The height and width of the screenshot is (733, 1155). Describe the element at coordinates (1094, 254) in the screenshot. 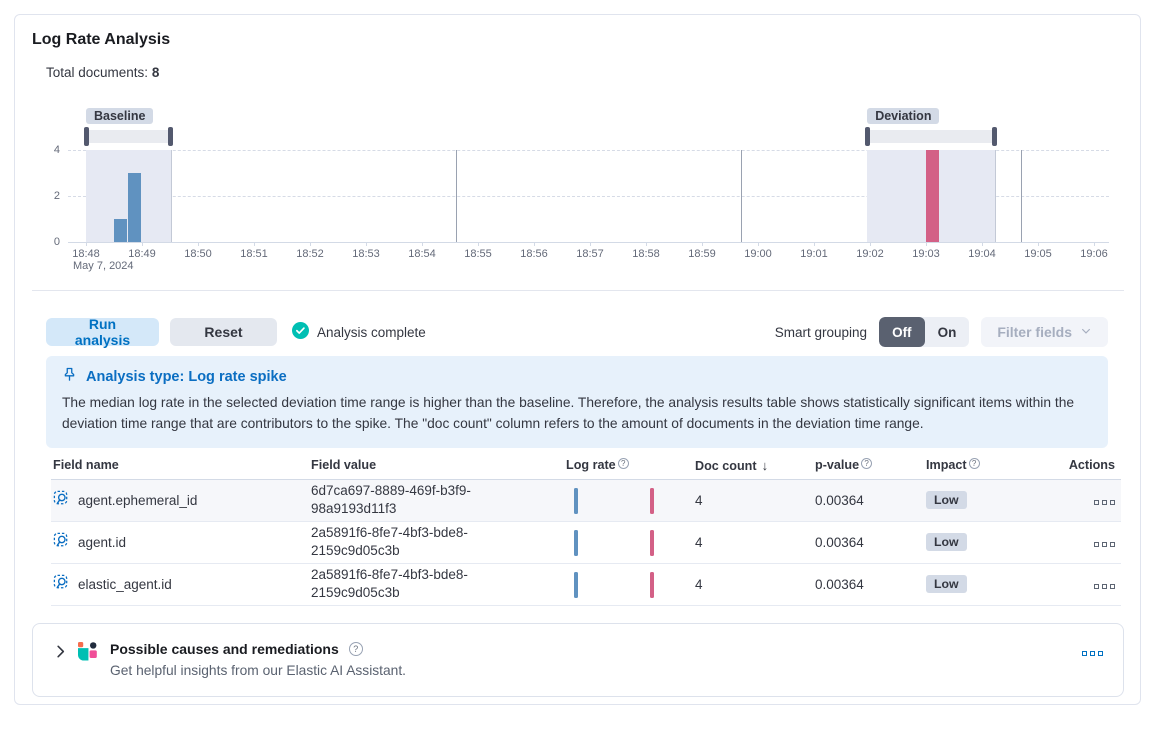

I see `x-tick-label: 19:06` at that location.